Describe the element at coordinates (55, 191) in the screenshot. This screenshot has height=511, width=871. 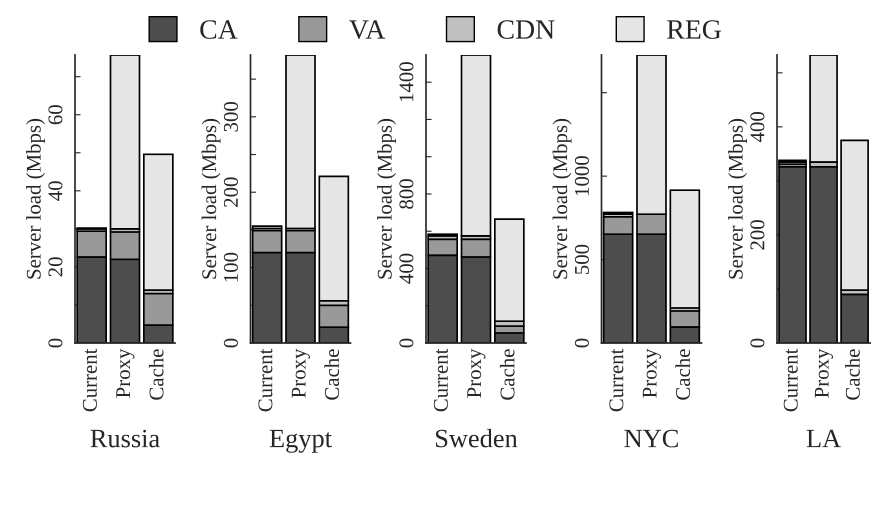
I see `y-tick-label: 40` at that location.